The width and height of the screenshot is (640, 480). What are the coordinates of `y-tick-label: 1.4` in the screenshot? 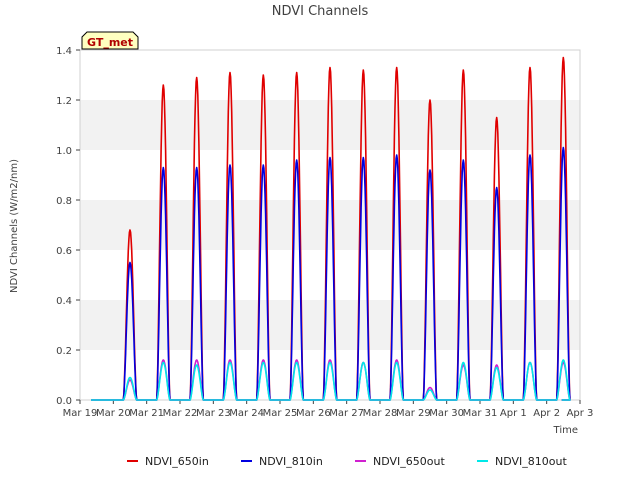 It's located at (64, 51).